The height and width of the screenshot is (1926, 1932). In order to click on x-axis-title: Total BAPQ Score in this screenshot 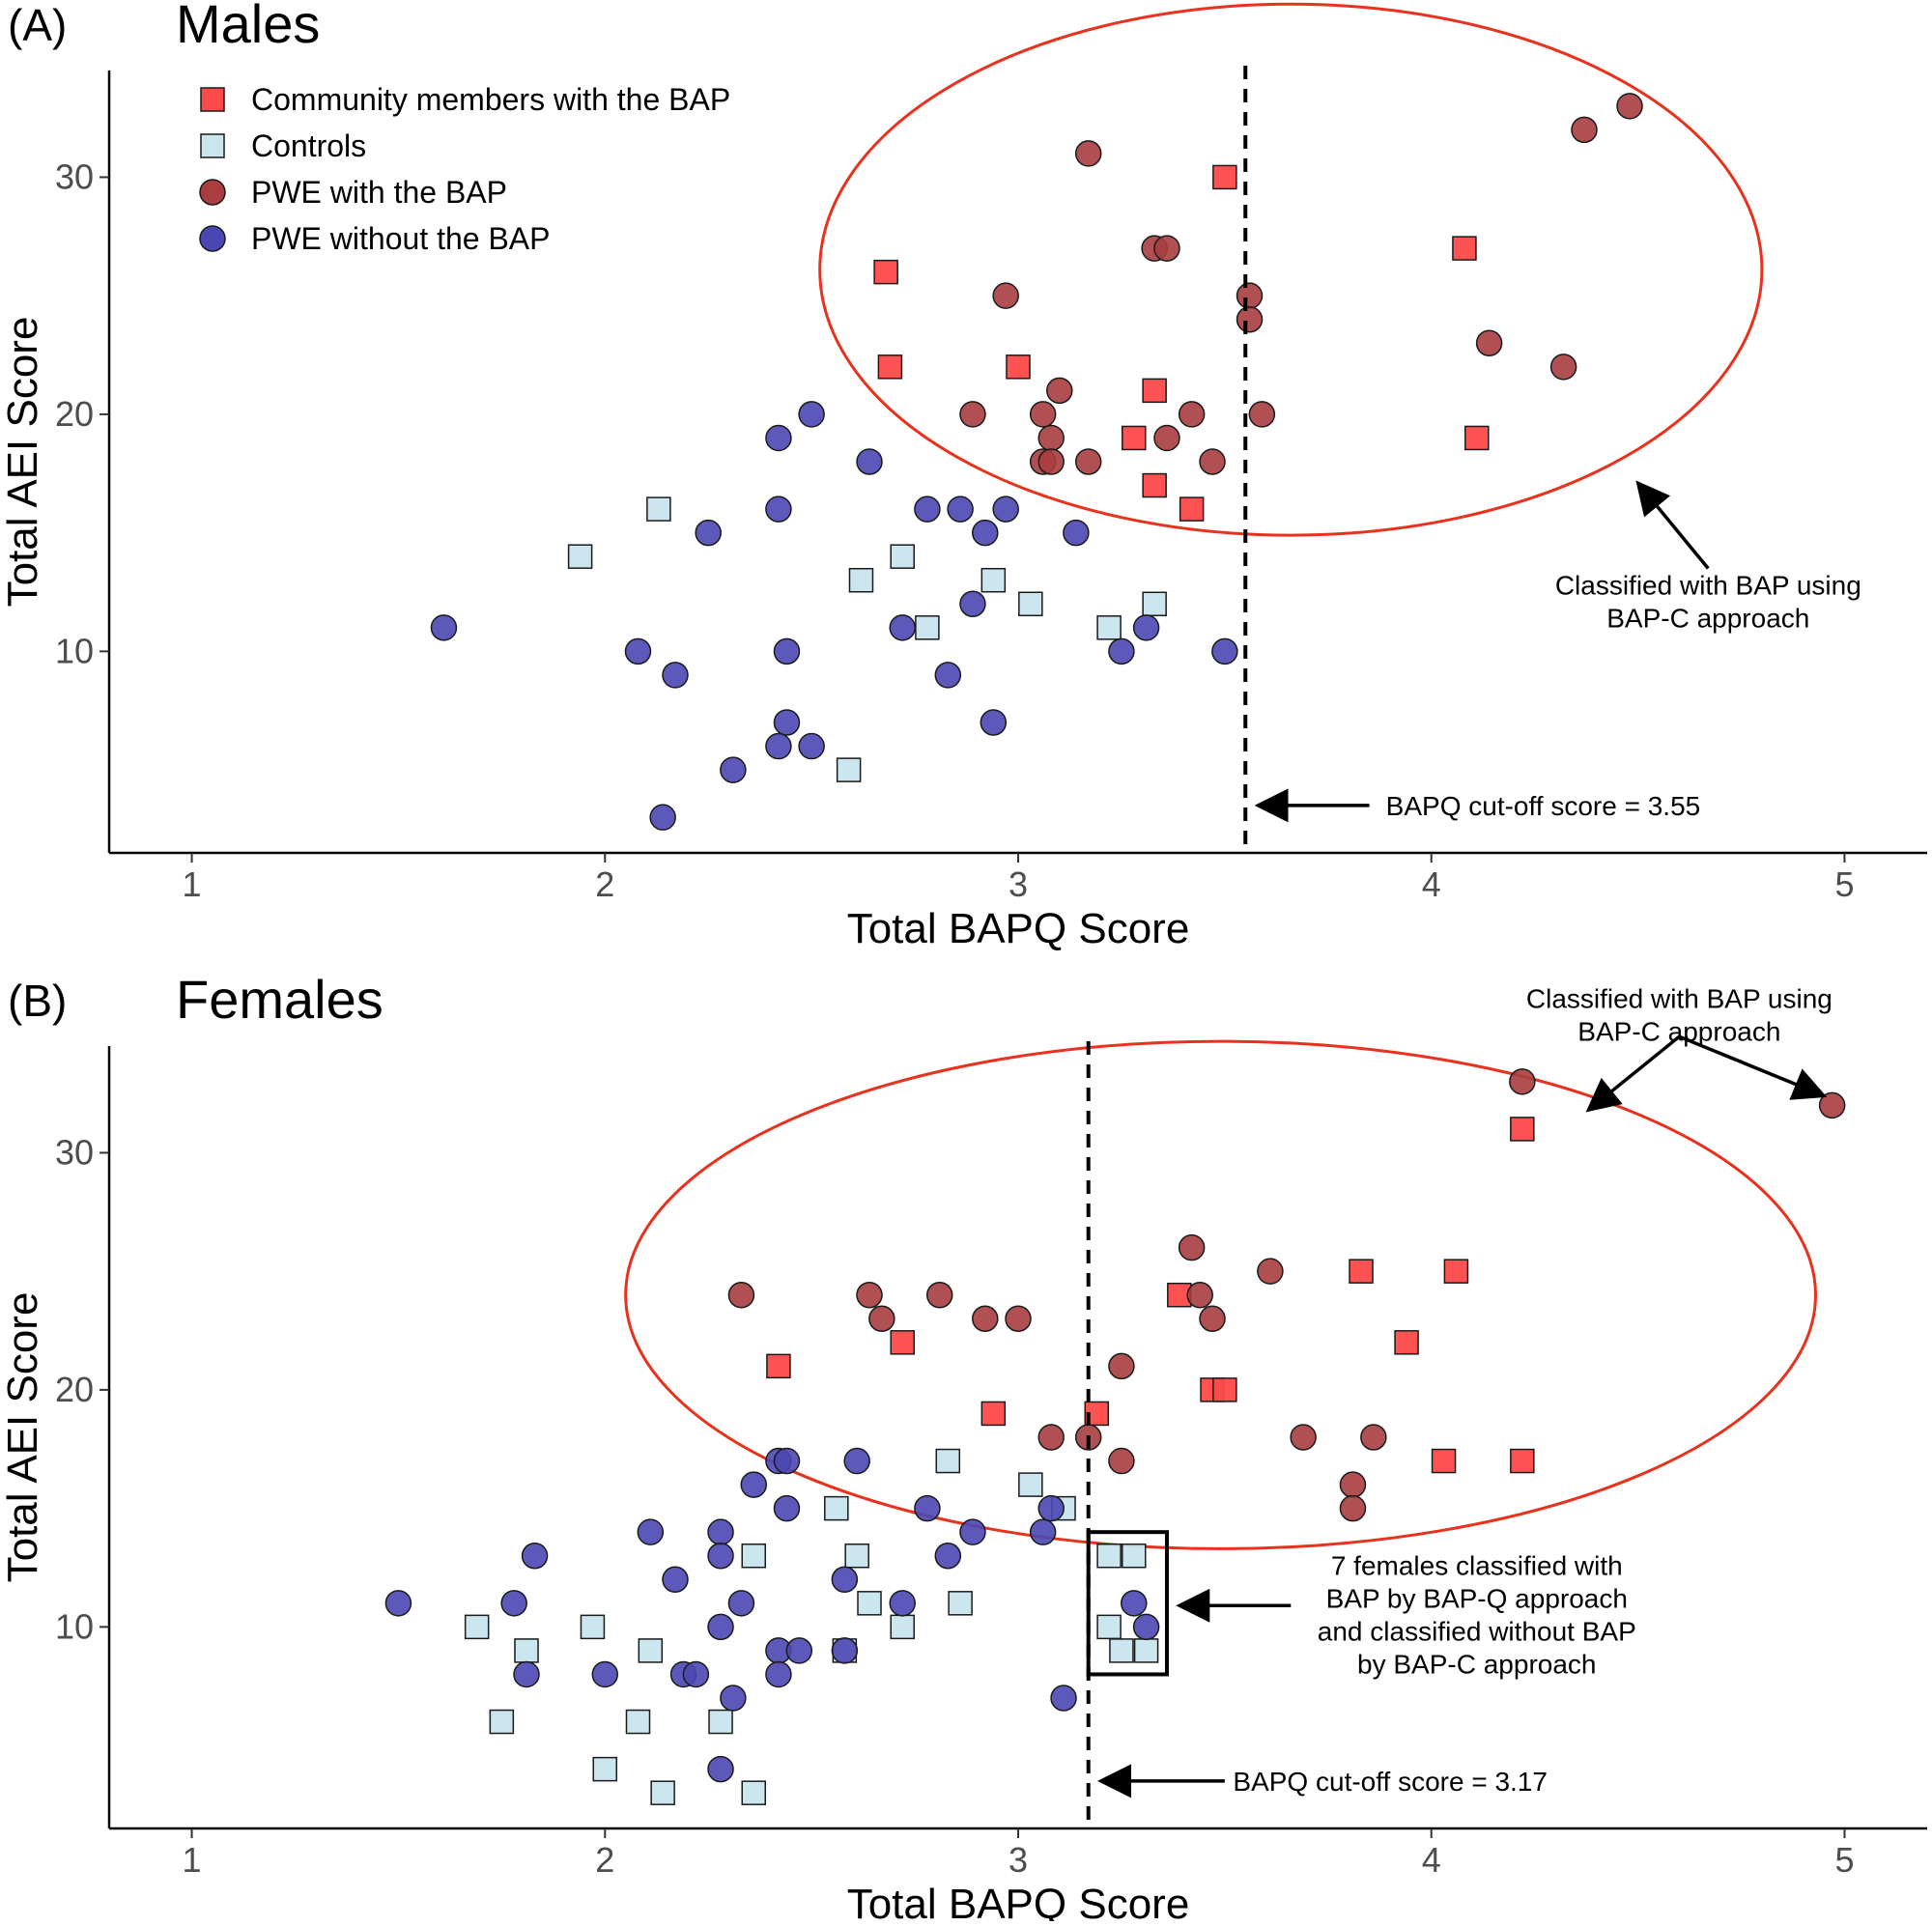, I will do `click(1018, 928)`.